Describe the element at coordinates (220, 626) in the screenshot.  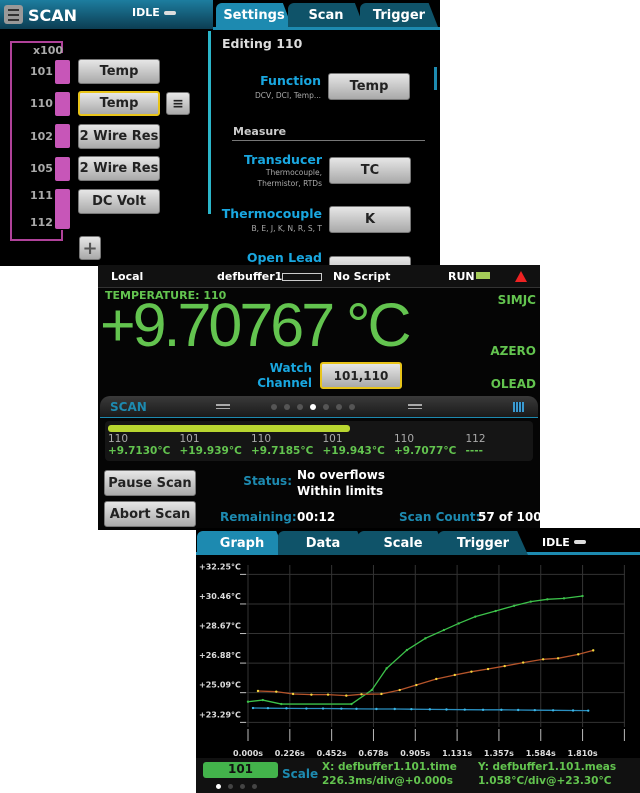
I see `y-tick-label: +28.67°C` at that location.